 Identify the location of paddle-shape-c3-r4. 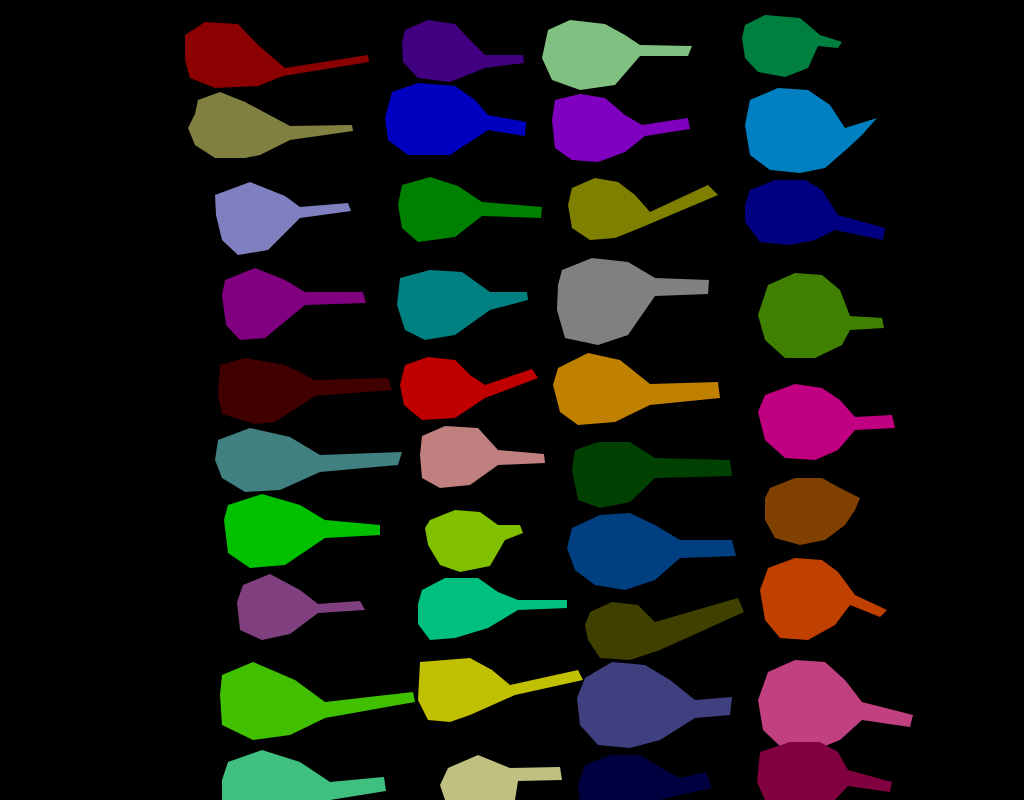
(633, 301).